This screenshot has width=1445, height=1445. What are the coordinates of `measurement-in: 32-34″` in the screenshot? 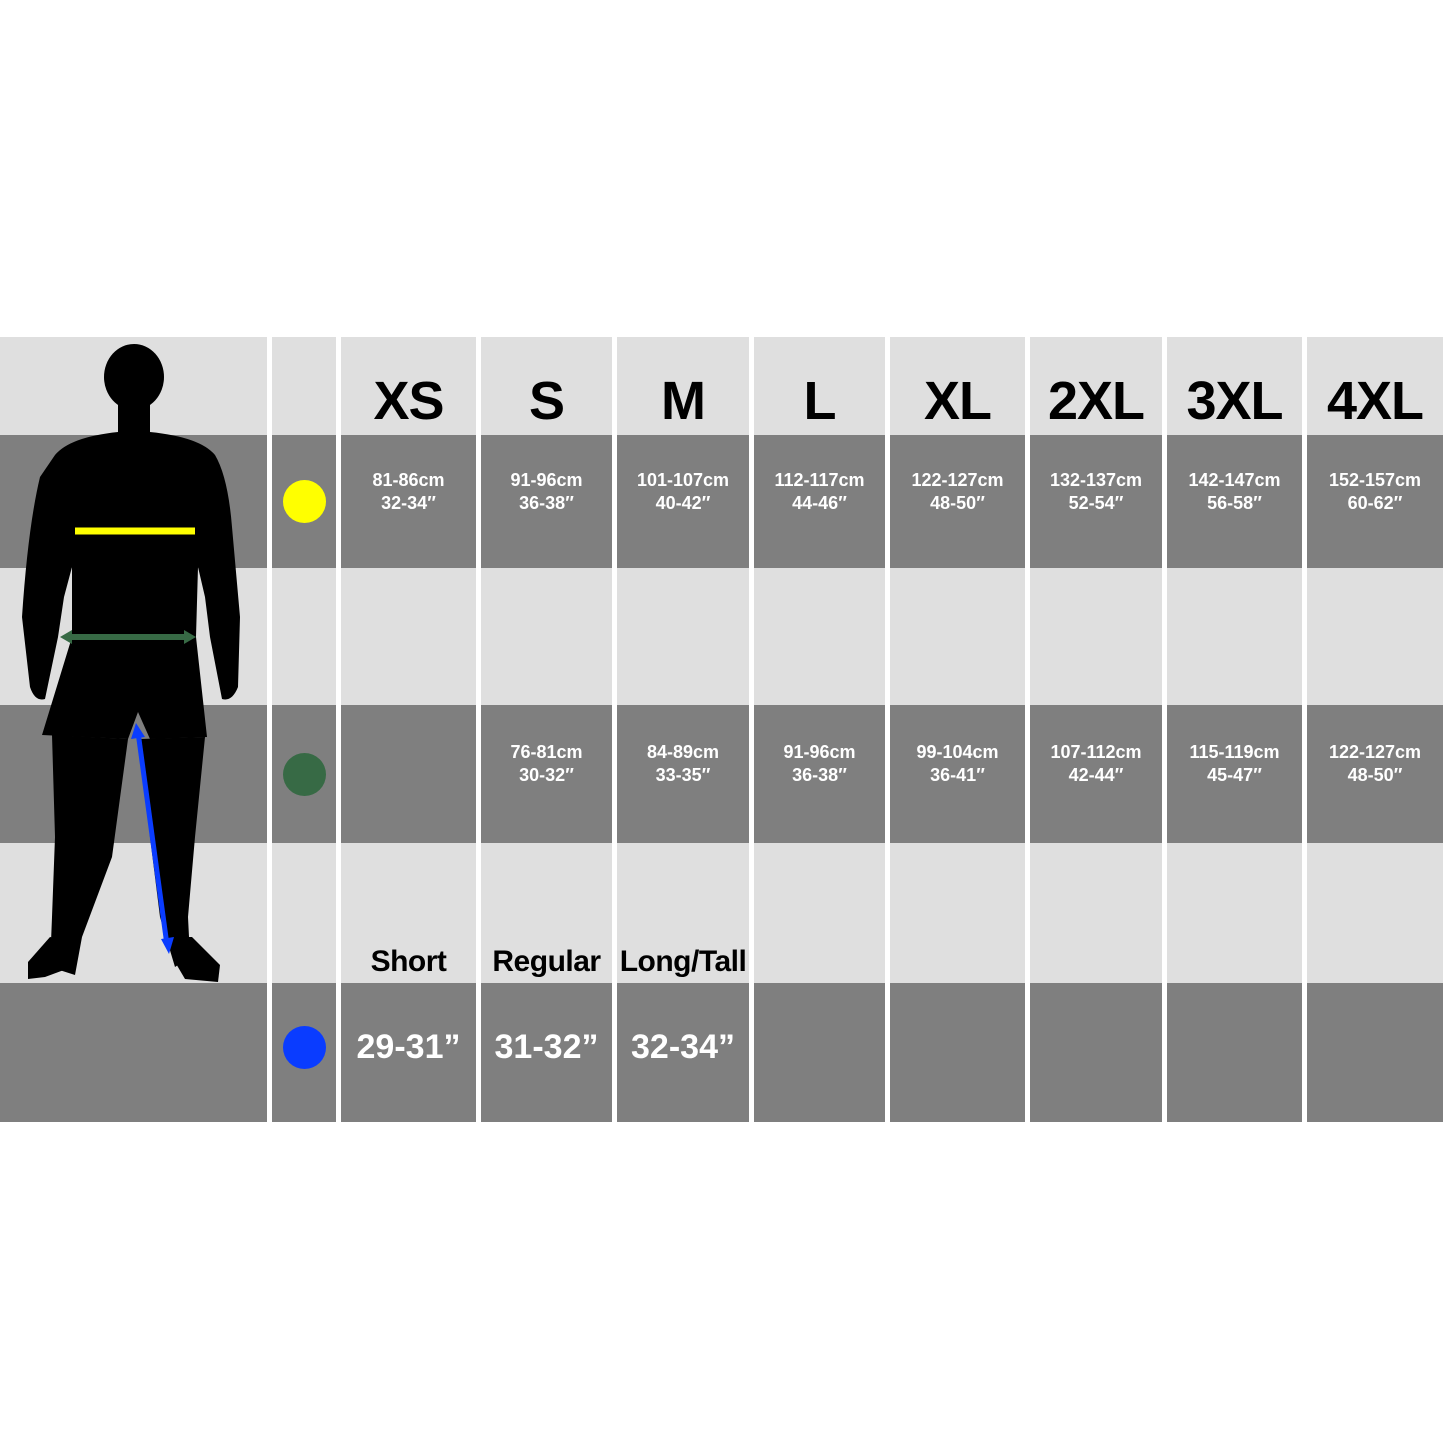 It's located at (408, 502).